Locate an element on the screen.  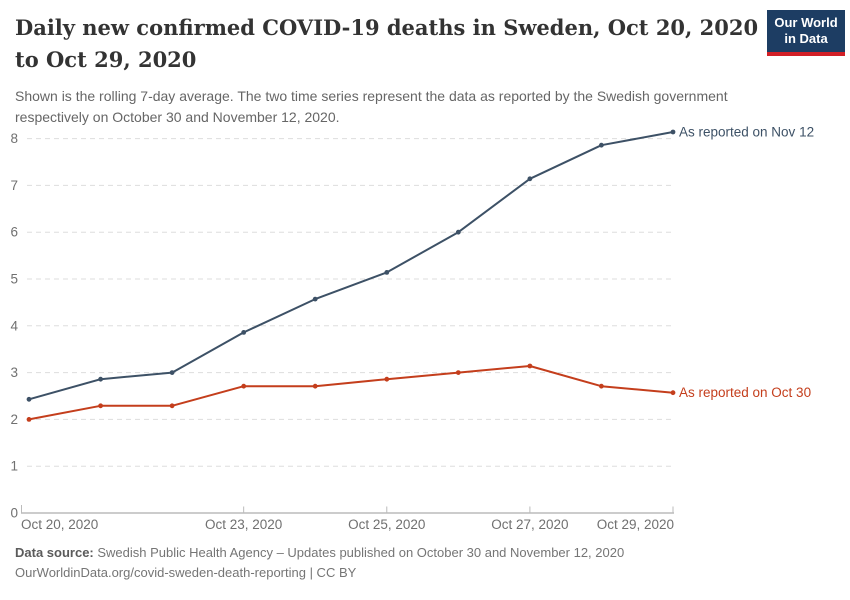
owid-logo-line2: in Data is located at coordinates (806, 39).